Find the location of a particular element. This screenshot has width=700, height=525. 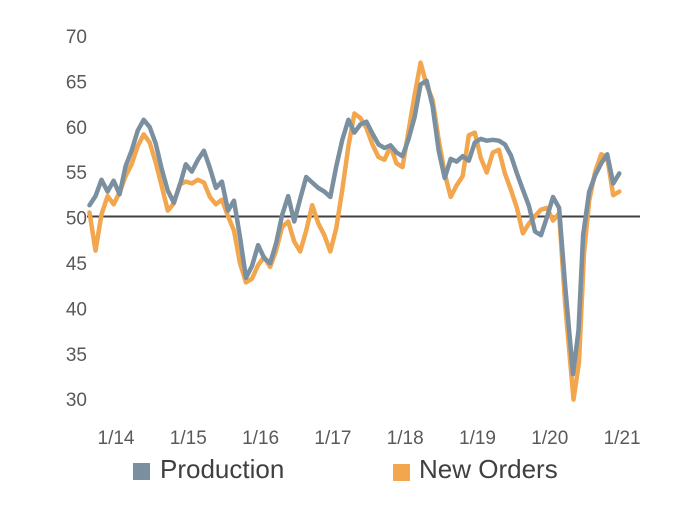

svg-text: 45 is located at coordinates (76, 264).